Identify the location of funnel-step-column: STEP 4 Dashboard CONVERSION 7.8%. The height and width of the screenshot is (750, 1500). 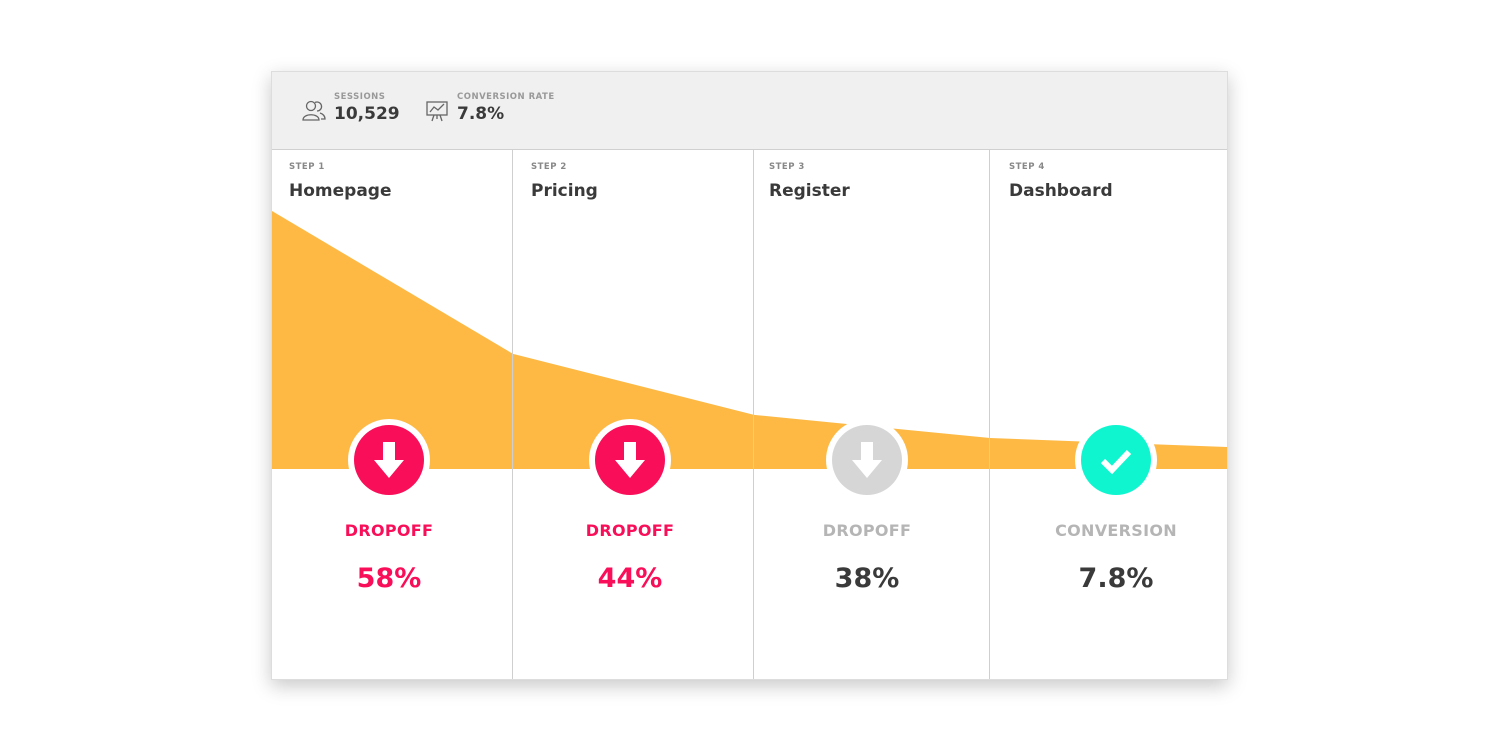
(1108, 414).